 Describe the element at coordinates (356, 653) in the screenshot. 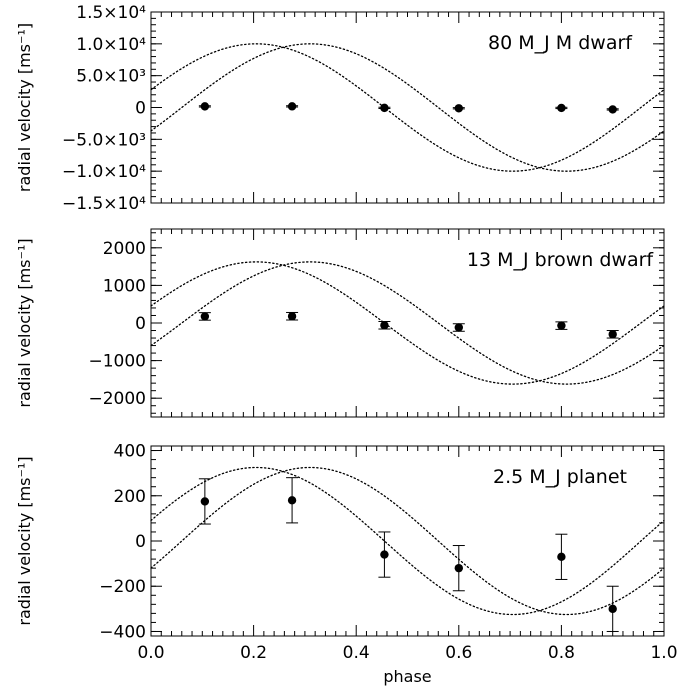

I see `x-tick-label: 0.4` at that location.